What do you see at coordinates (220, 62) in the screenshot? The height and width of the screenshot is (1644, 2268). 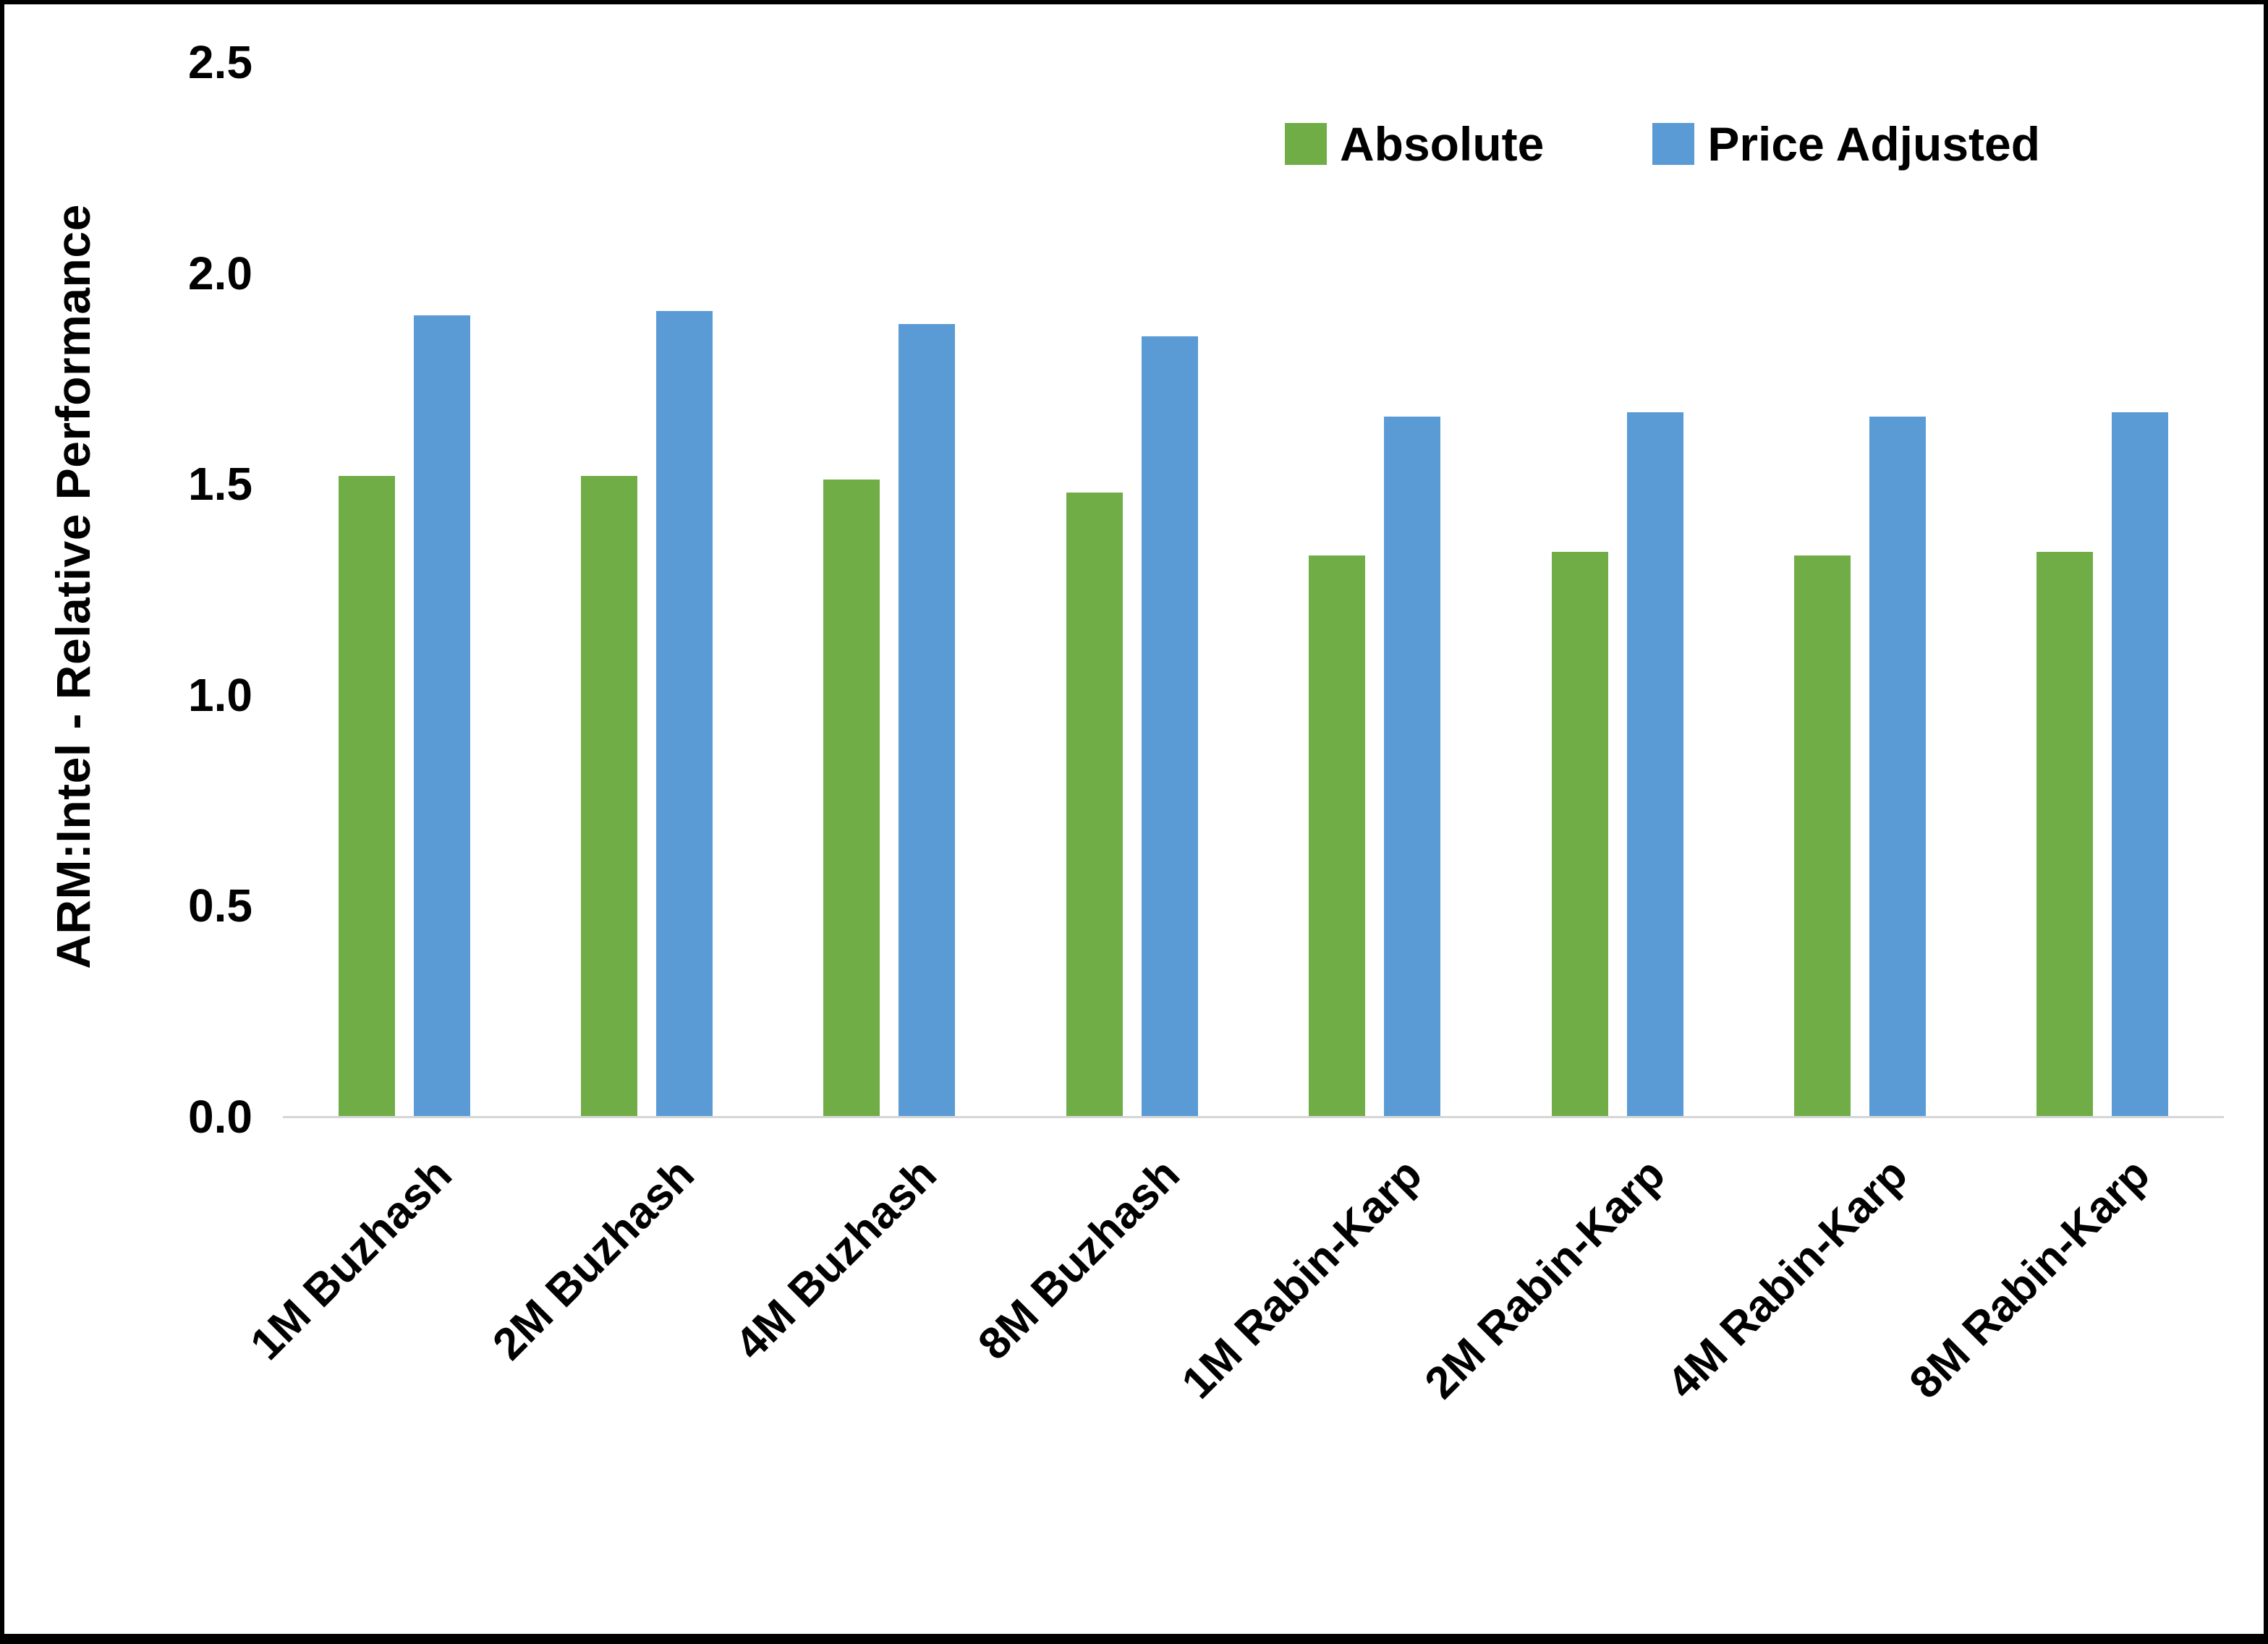 I see `y-tick-label: 2.5` at bounding box center [220, 62].